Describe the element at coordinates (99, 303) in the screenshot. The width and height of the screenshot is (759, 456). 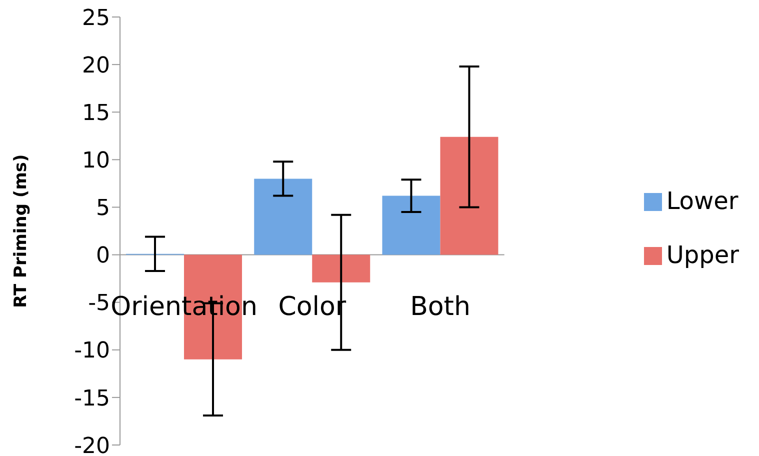
I see `y-tick-label: -5` at that location.